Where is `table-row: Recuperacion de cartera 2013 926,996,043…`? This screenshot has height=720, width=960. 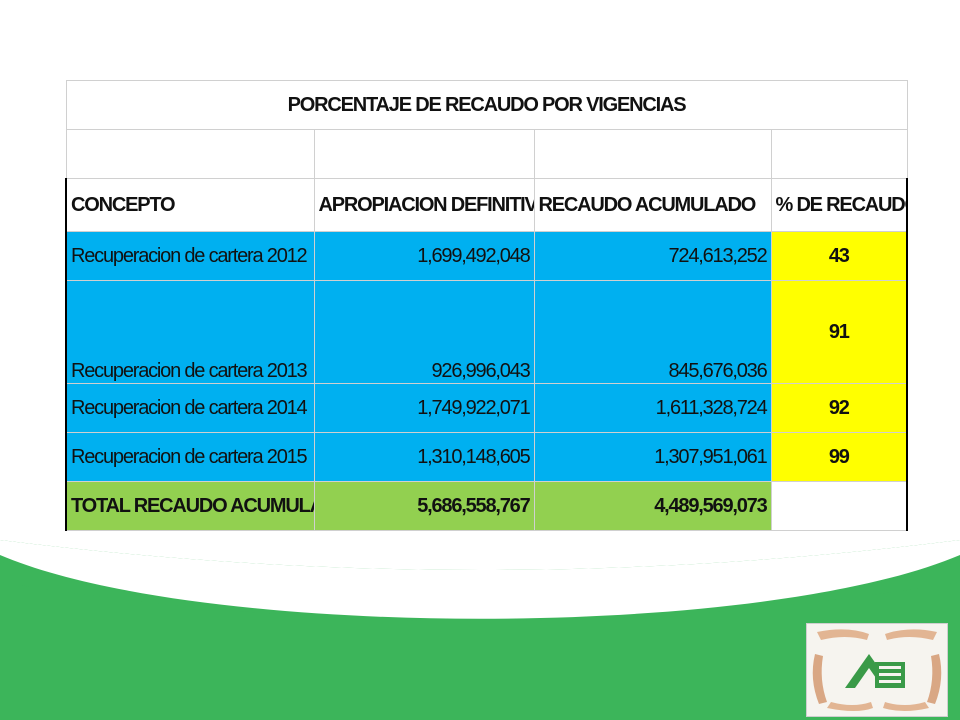 table-row: Recuperacion de cartera 2013 926,996,043… is located at coordinates (487, 332).